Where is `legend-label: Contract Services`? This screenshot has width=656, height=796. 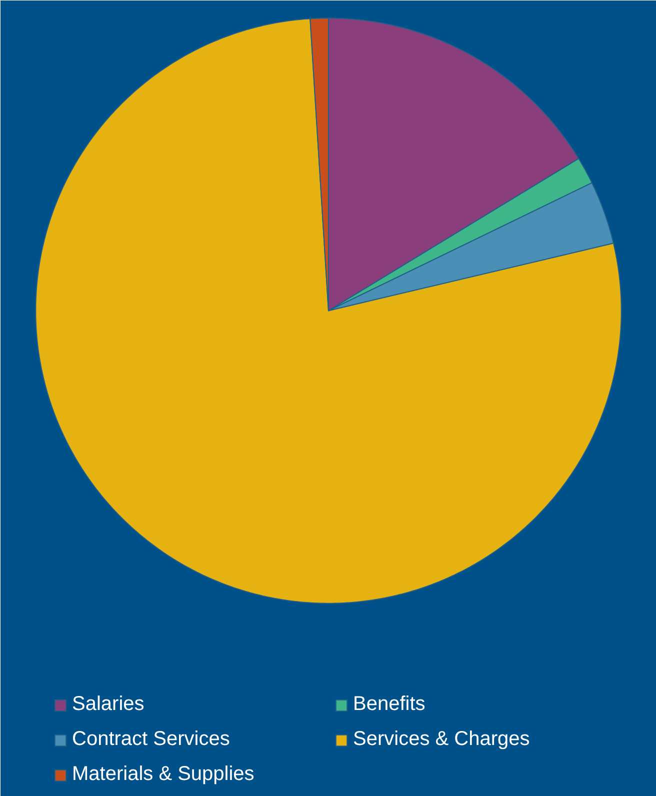 legend-label: Contract Services is located at coordinates (151, 739).